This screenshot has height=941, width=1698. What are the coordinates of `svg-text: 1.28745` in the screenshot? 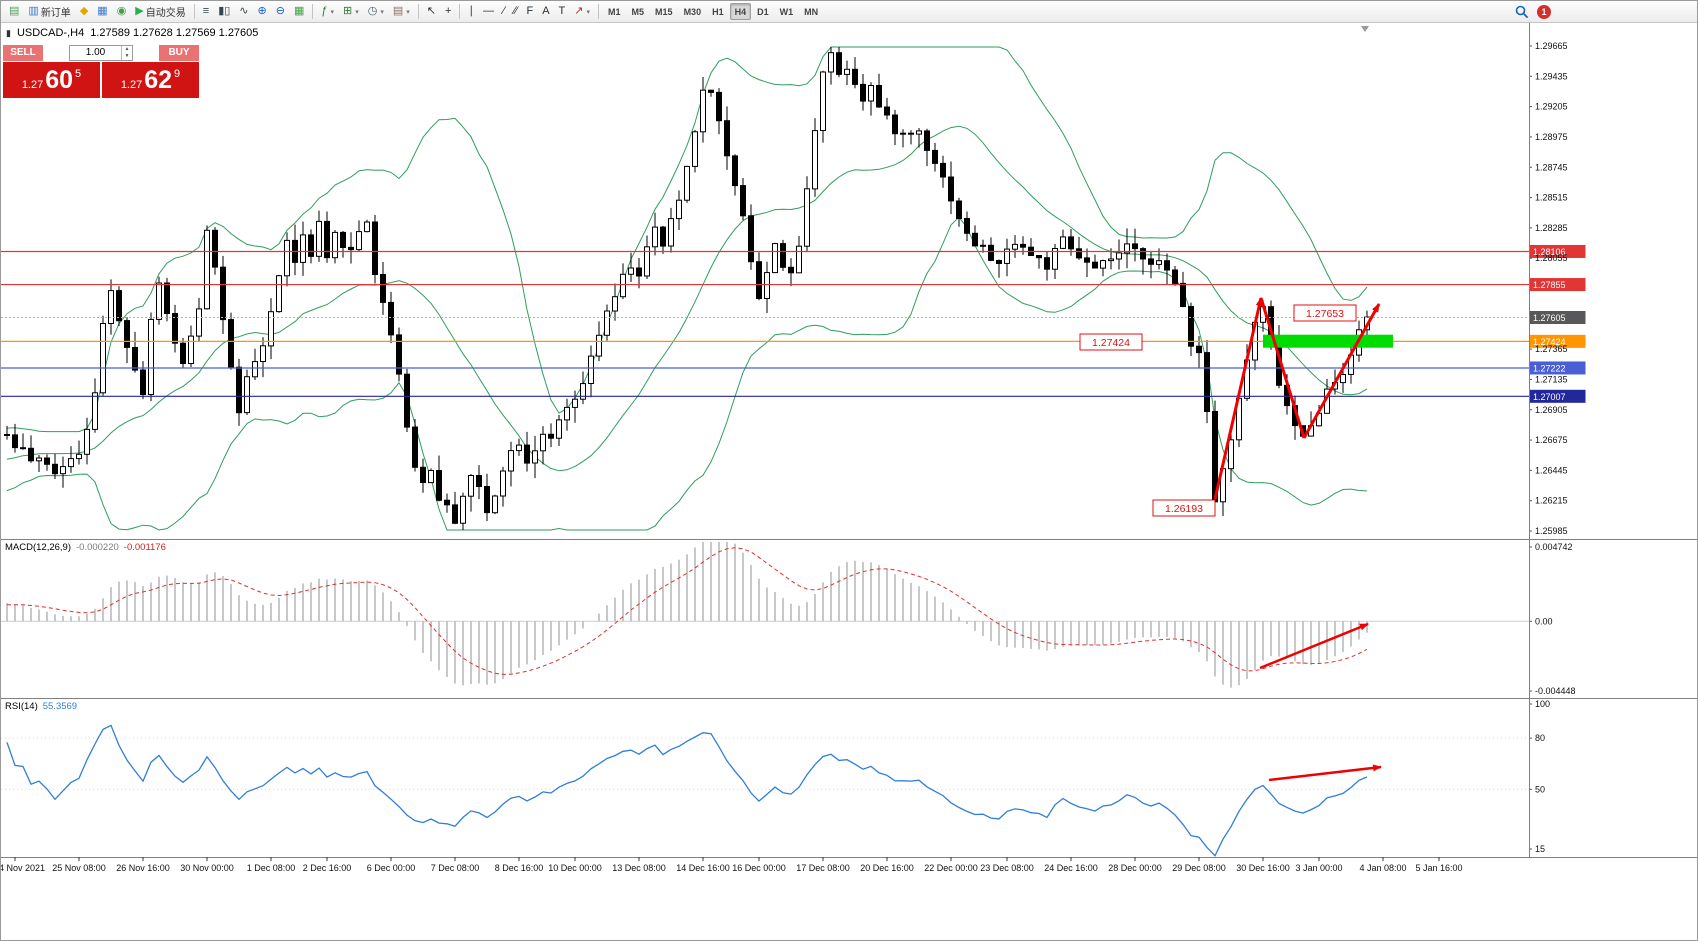 It's located at (1551, 167).